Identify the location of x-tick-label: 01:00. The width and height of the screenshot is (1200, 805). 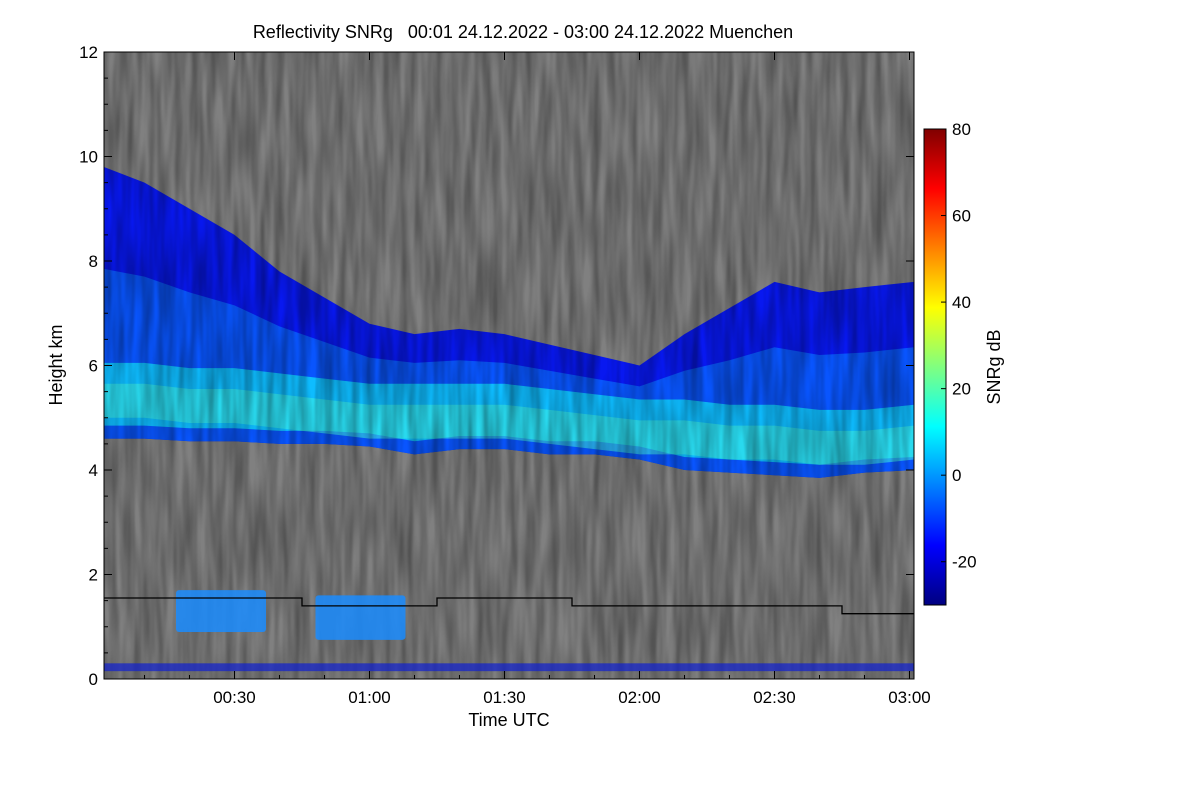
(369, 697).